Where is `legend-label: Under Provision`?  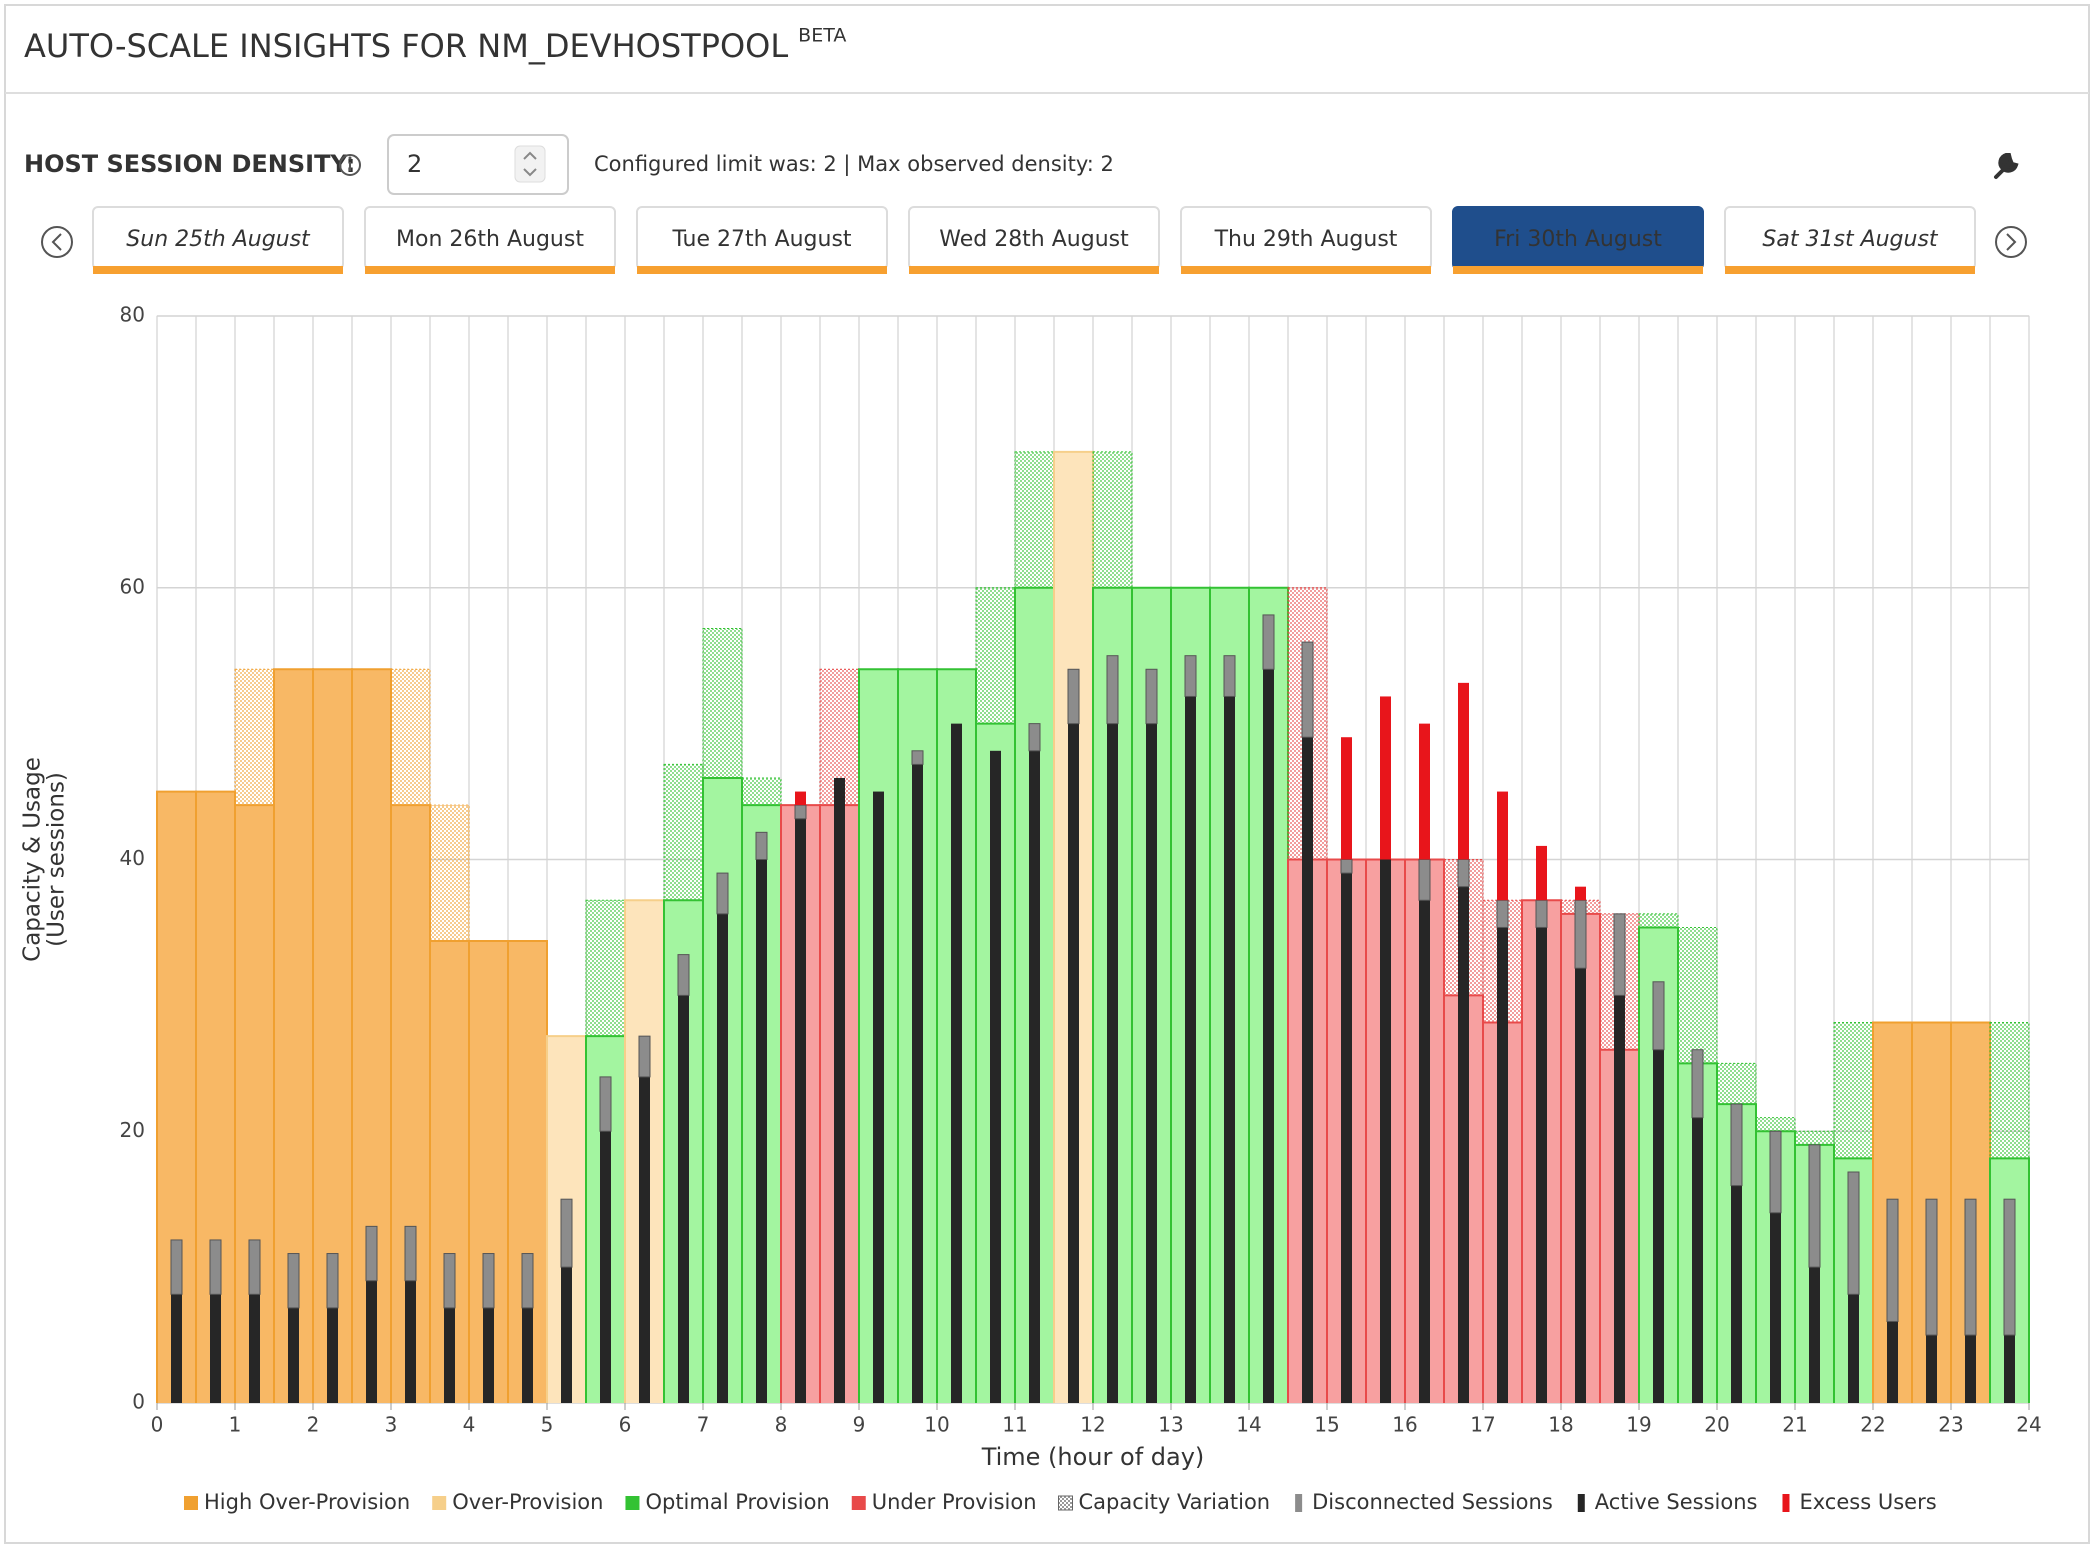 legend-label: Under Provision is located at coordinates (954, 1502).